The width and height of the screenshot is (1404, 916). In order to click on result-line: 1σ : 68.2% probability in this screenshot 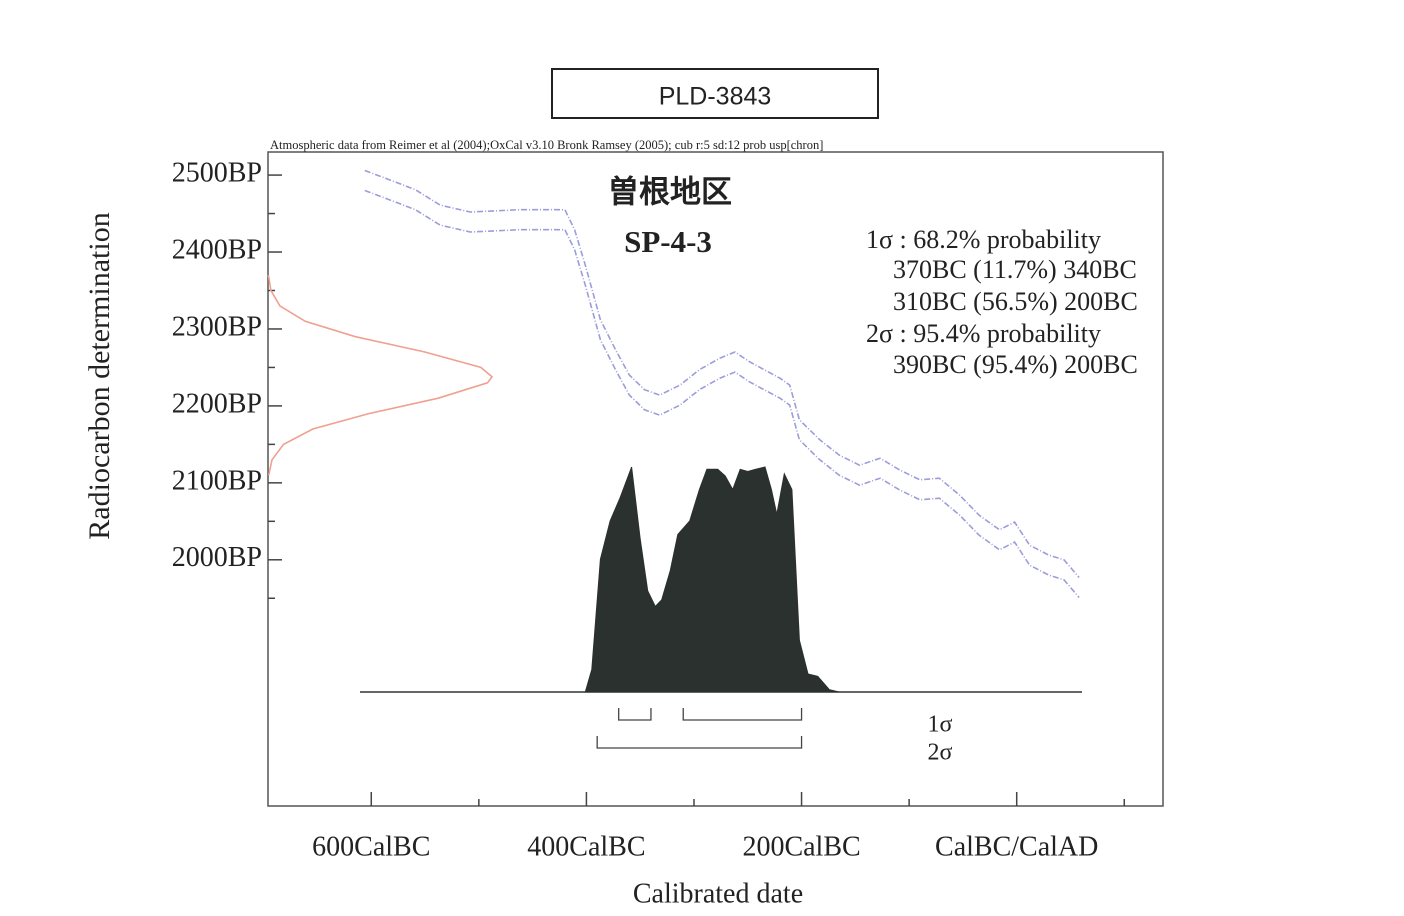, I will do `click(983, 239)`.